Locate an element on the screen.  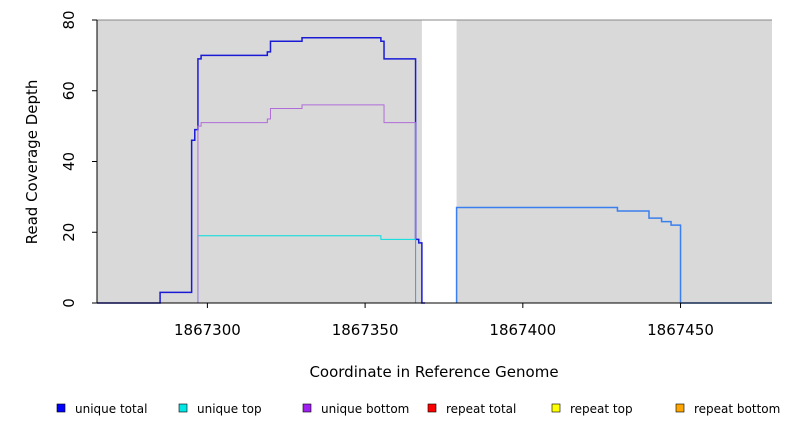
legend-label: repeat top is located at coordinates (601, 409).